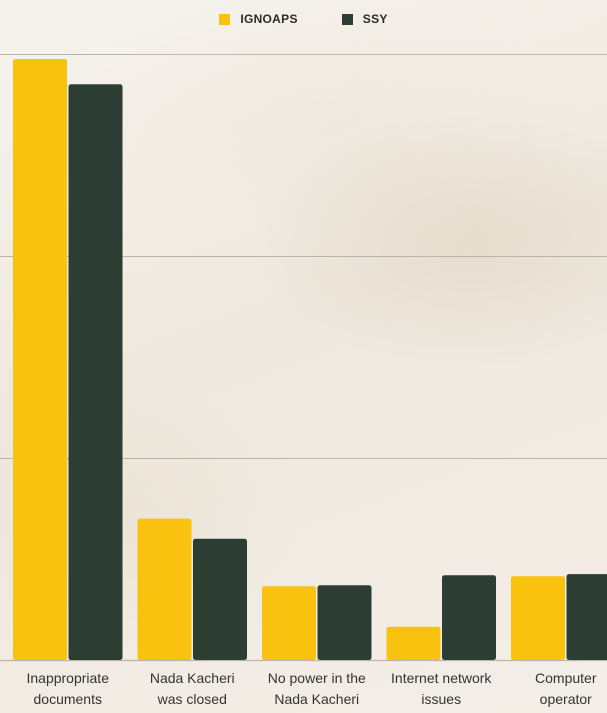  Describe the element at coordinates (441, 689) in the screenshot. I see `x-tick-label: Internet network issues` at that location.